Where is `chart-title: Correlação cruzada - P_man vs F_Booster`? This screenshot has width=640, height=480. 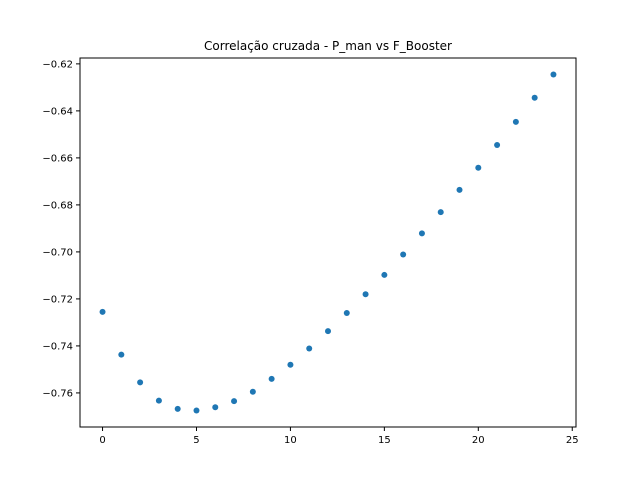
chart-title: Correlação cruzada - P_man vs F_Booster is located at coordinates (328, 46).